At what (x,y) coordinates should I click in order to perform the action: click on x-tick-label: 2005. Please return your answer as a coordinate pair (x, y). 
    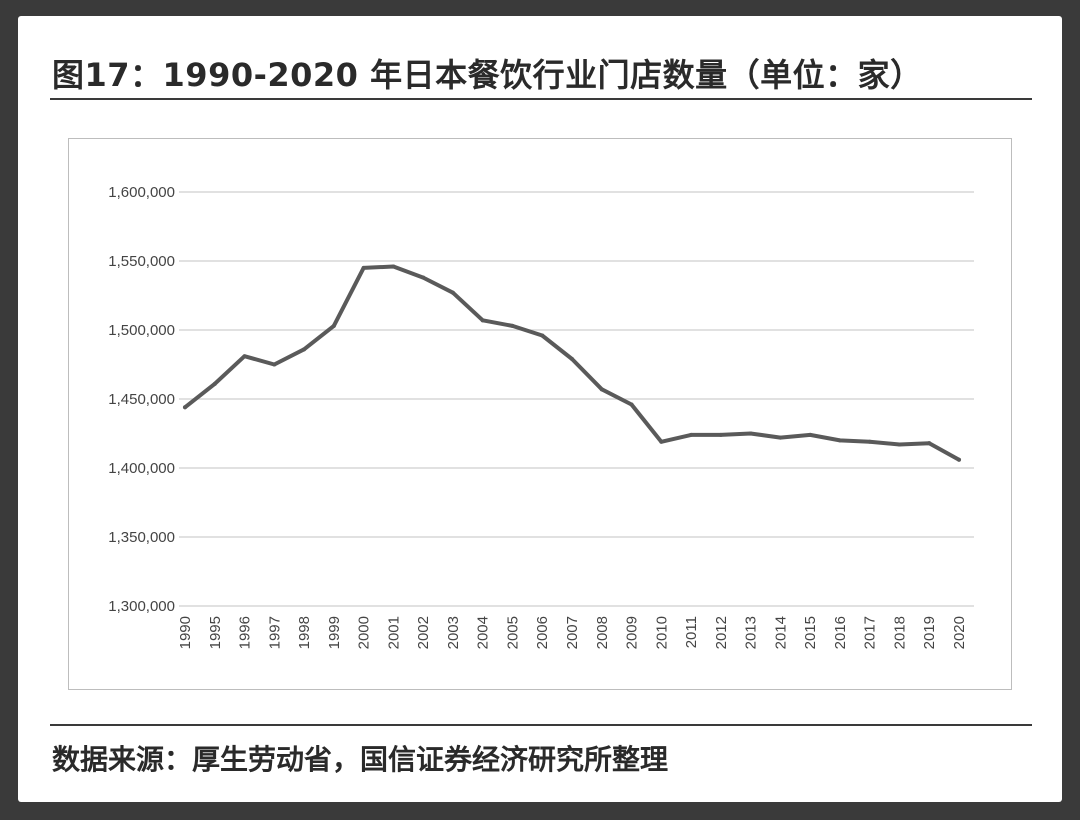
    Looking at the image, I should click on (512, 632).